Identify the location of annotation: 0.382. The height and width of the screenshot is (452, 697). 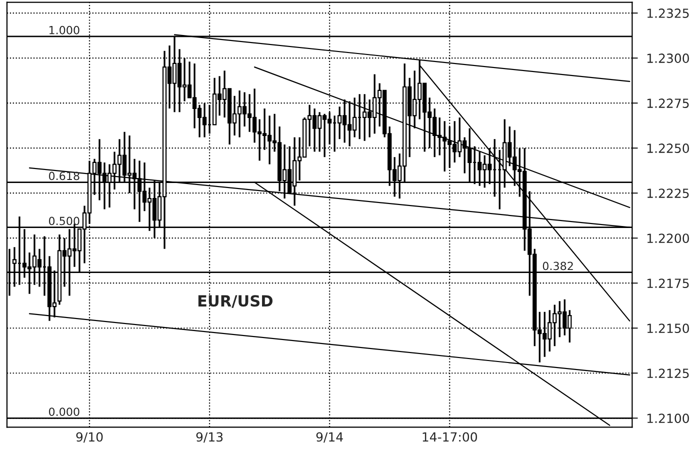
(557, 266).